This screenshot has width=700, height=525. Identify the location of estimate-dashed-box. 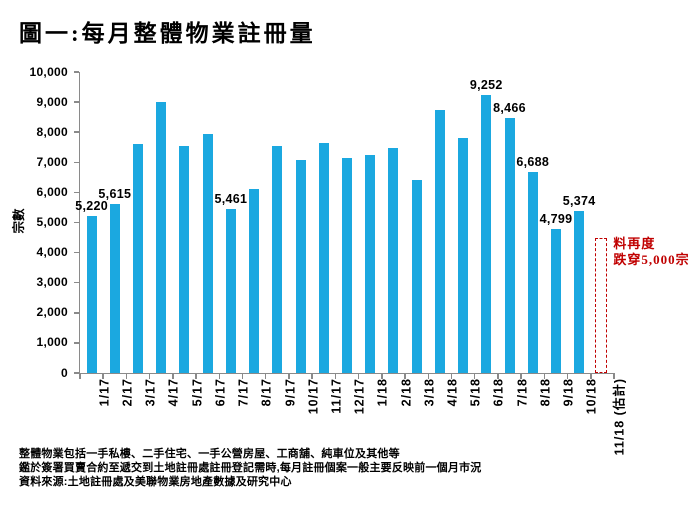
(601, 305).